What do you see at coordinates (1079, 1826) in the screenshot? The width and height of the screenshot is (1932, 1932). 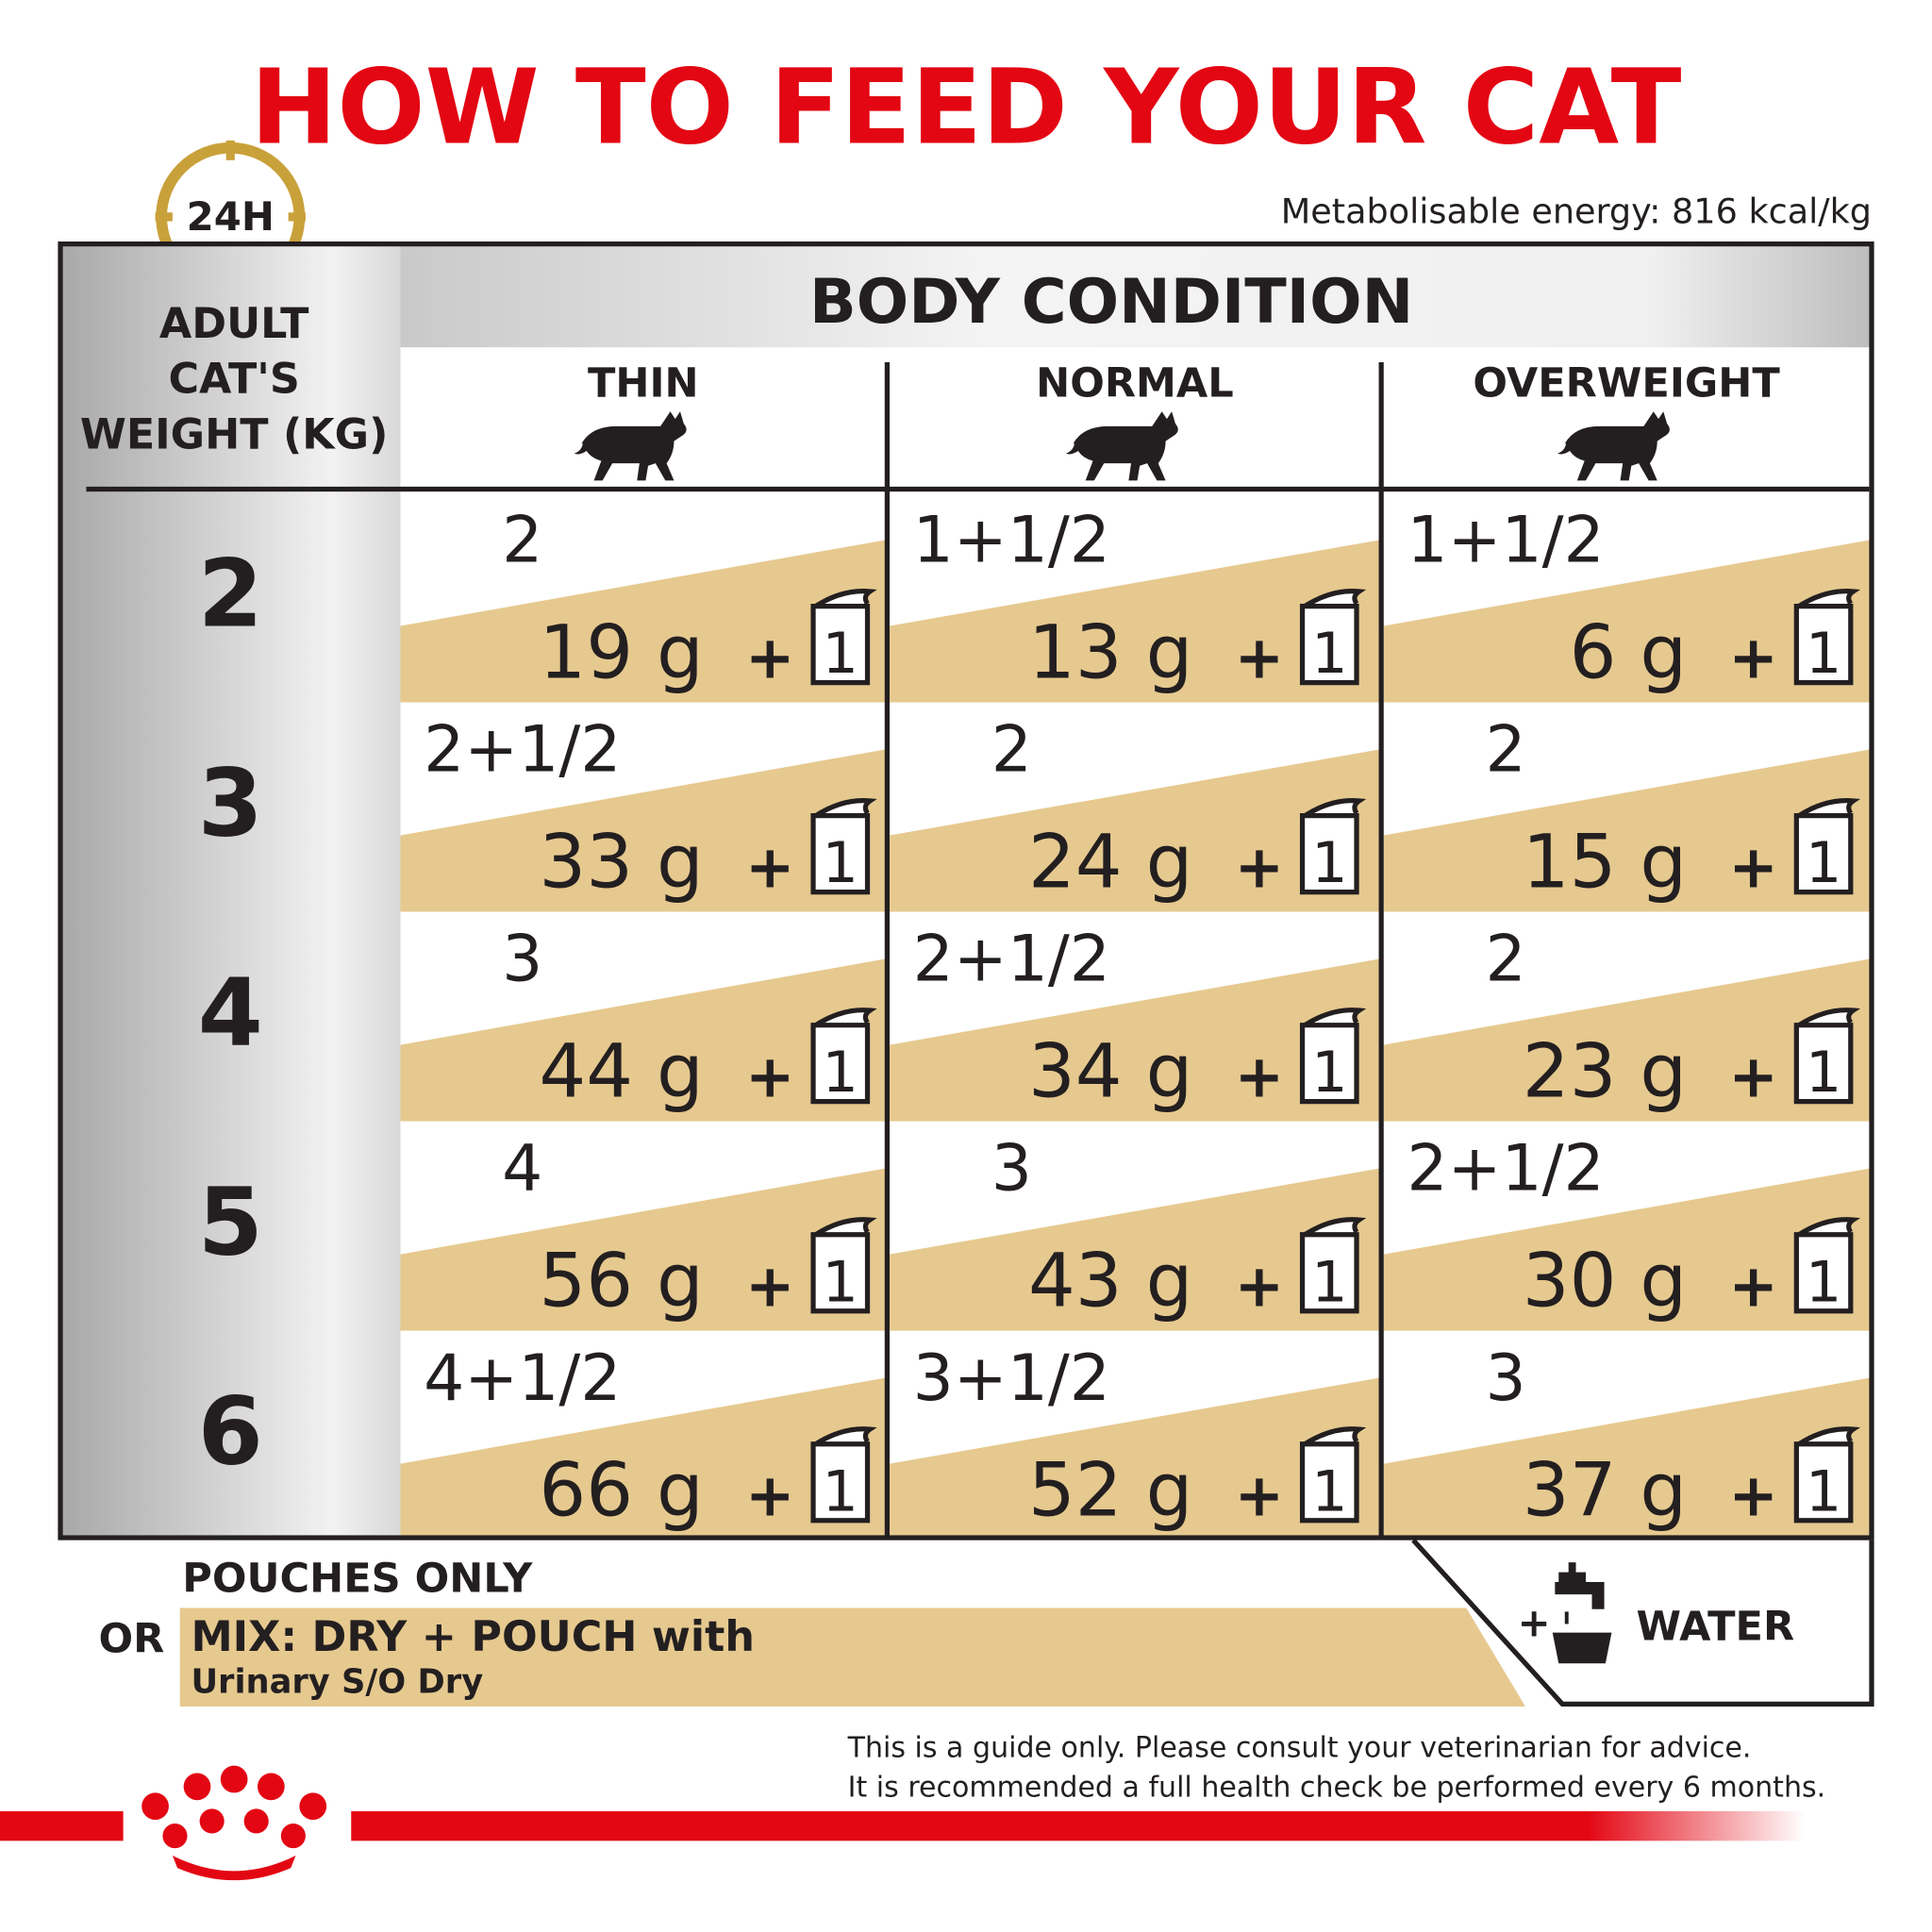 I see `brand-bar` at bounding box center [1079, 1826].